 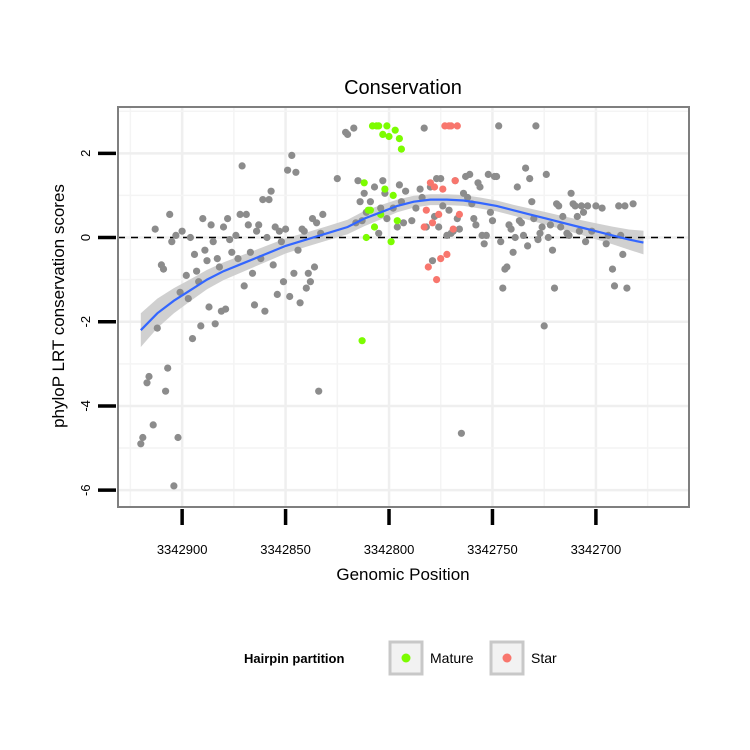 What do you see at coordinates (492, 549) in the screenshot?
I see `x-tick-label: 3342750` at bounding box center [492, 549].